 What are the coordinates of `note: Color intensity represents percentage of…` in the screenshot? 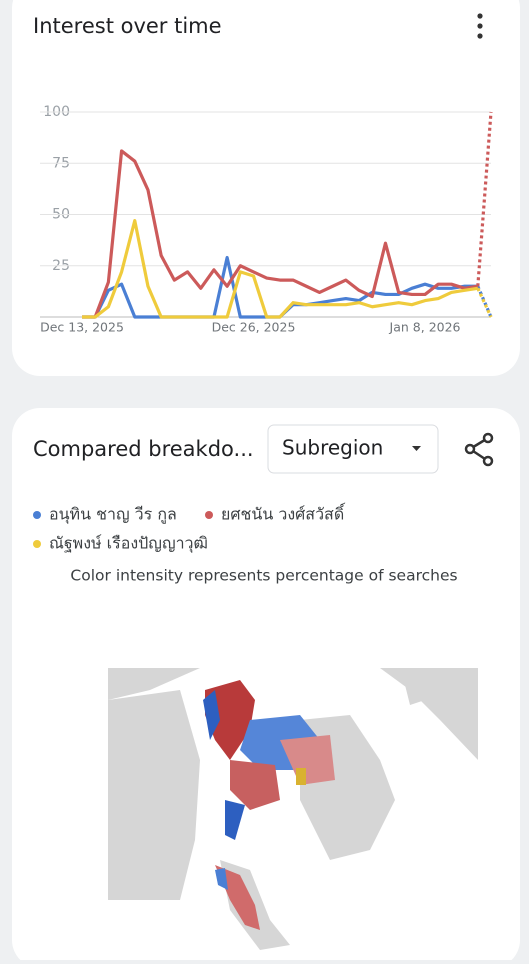 It's located at (263, 576).